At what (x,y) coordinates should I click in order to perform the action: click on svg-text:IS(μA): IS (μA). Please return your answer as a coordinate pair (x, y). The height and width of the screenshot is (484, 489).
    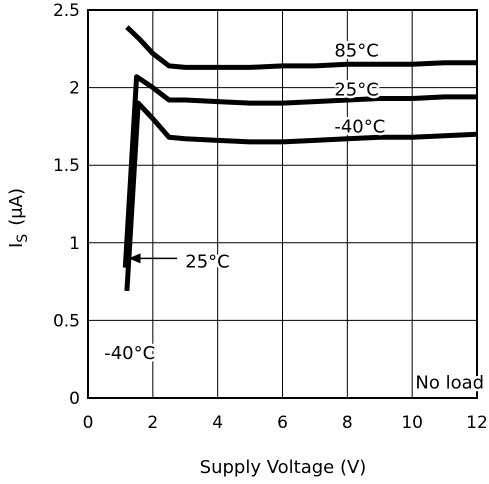
    Looking at the image, I should click on (18, 218).